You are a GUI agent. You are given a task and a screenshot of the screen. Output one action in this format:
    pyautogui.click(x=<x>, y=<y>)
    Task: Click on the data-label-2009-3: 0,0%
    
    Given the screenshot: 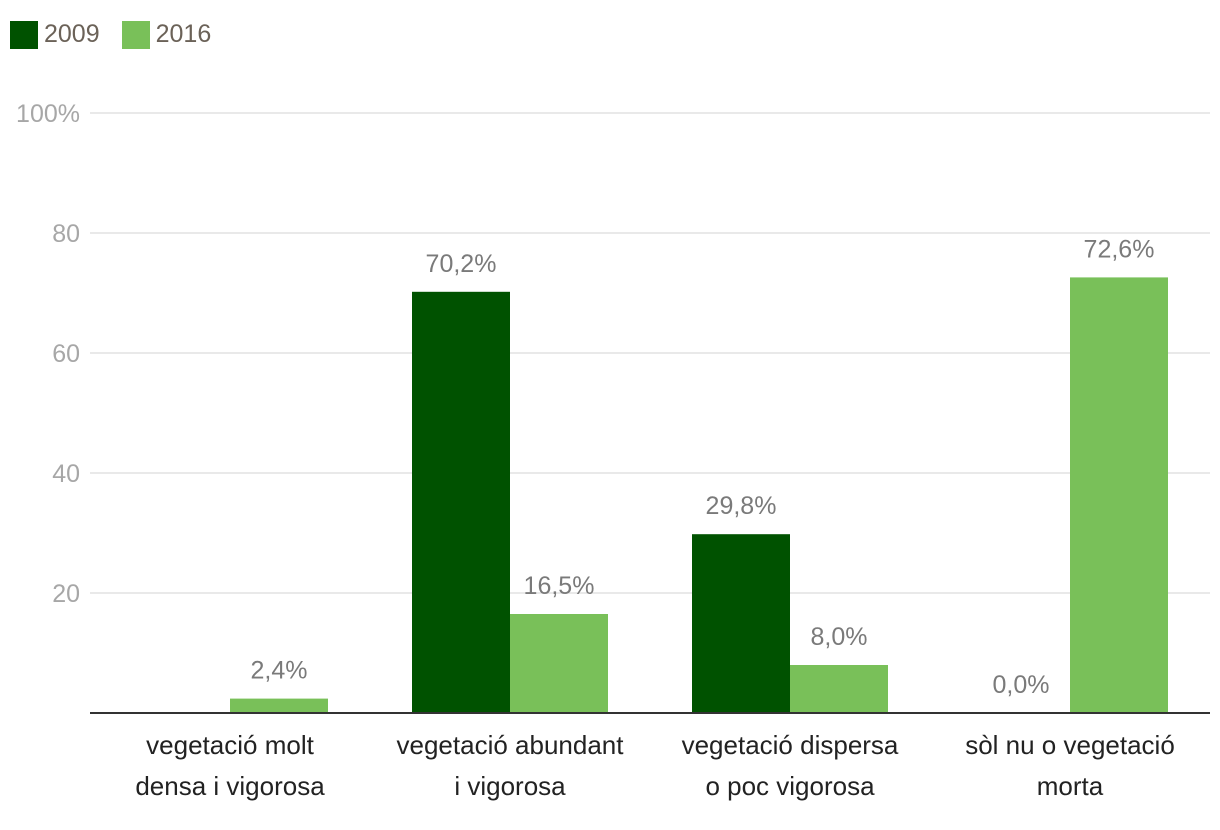 What is the action you would take?
    pyautogui.click(x=1021, y=685)
    